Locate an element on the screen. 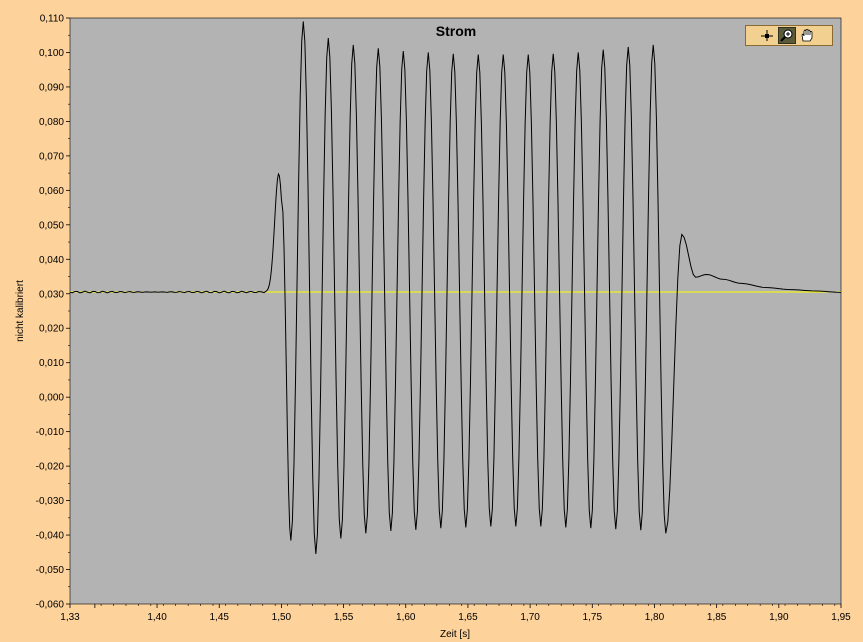 The width and height of the screenshot is (863, 642). pan-tool-button is located at coordinates (807, 35).